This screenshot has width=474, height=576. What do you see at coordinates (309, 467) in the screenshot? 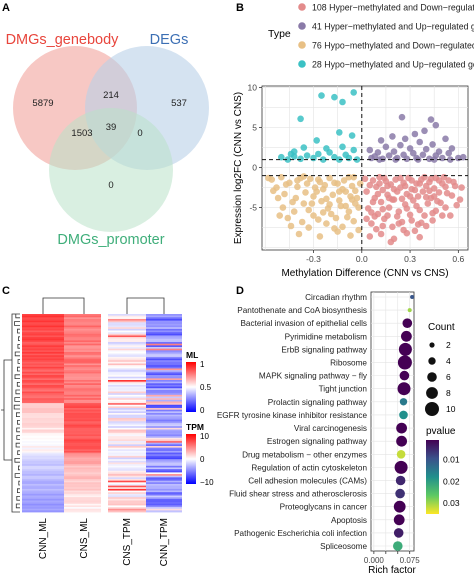
I see `category-label-13: Regulation of actin cytoskeleton` at bounding box center [309, 467].